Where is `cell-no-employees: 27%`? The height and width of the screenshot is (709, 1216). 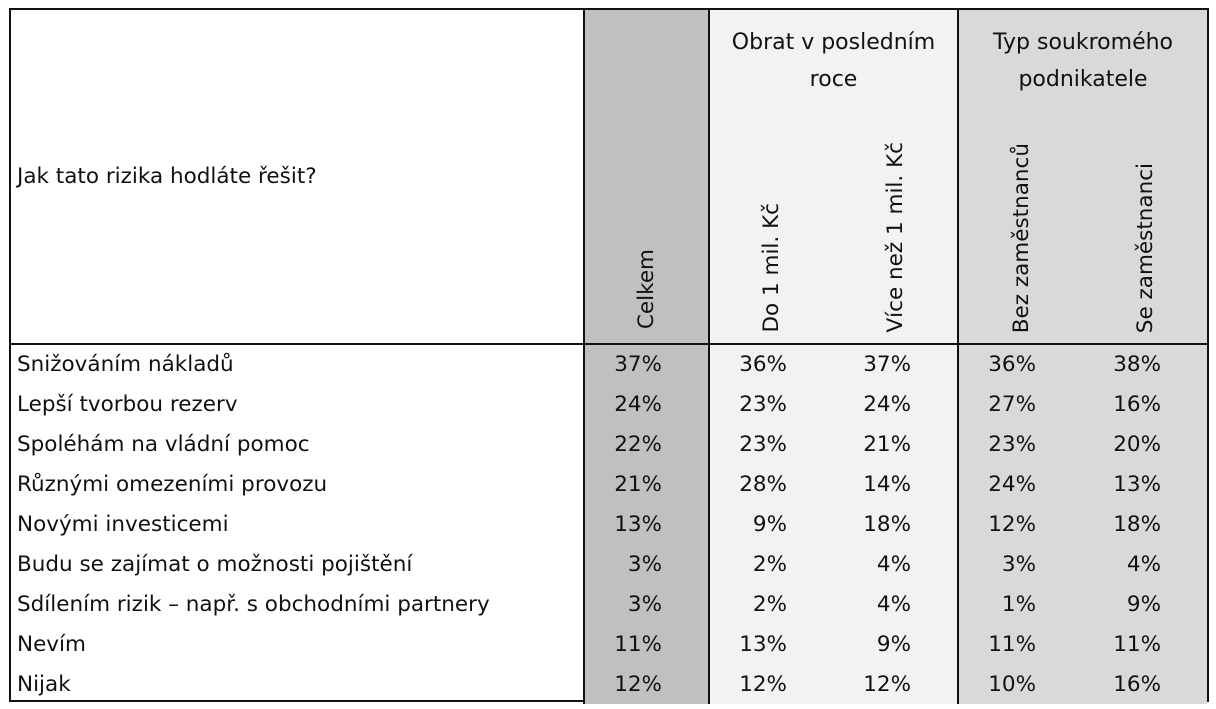 cell-no-employees: 27% is located at coordinates (1020, 404).